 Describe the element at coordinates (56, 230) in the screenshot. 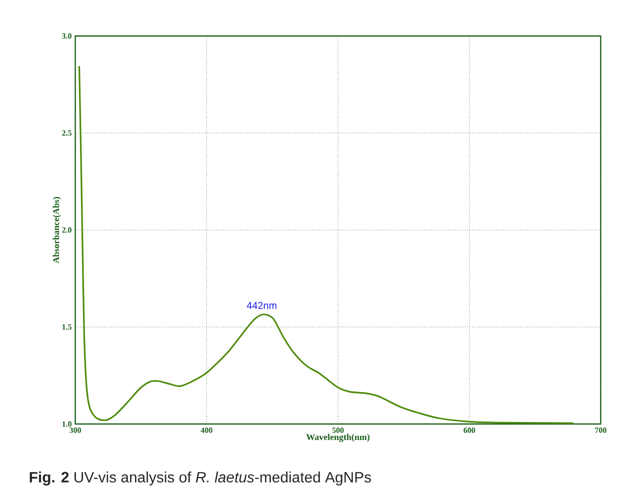

I see `y-axis-title: Absorbance(Abs)` at that location.